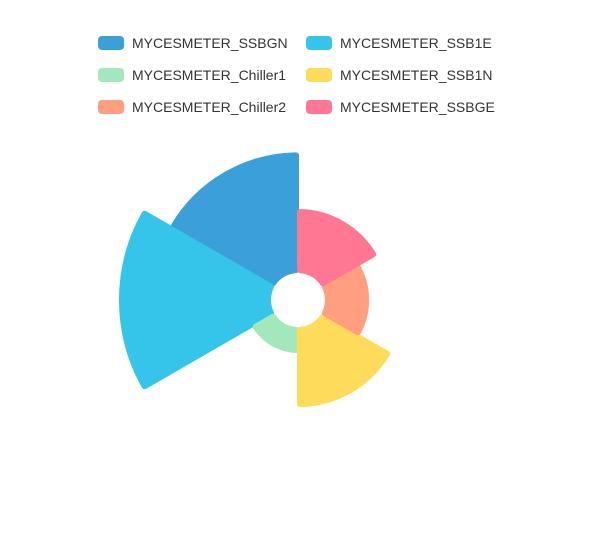  I want to click on legend-item-3: MYCESMETER_SSB1N, so click(399, 75).